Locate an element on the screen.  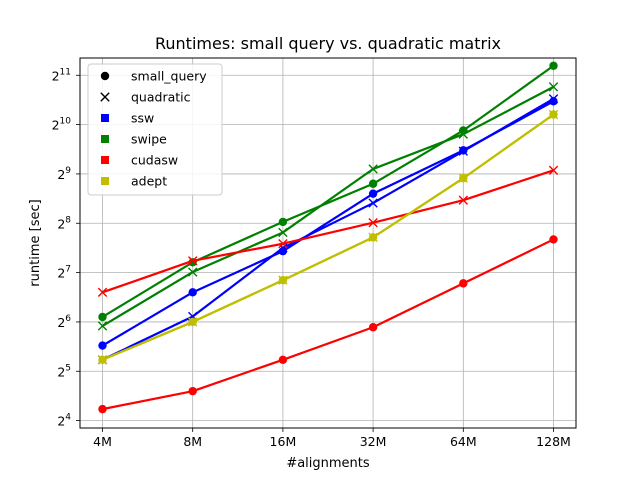
x-tick-label: 64M is located at coordinates (463, 441).